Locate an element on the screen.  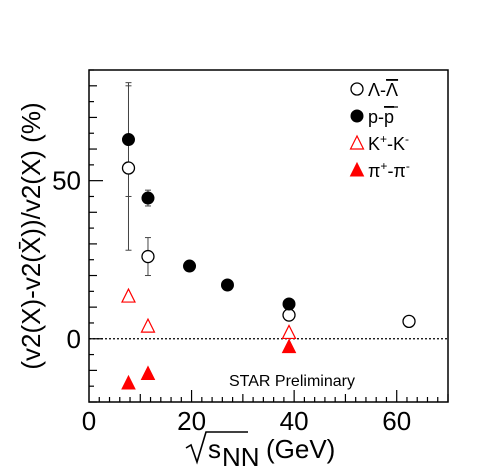
x-tick-label: 0 is located at coordinates (89, 421).